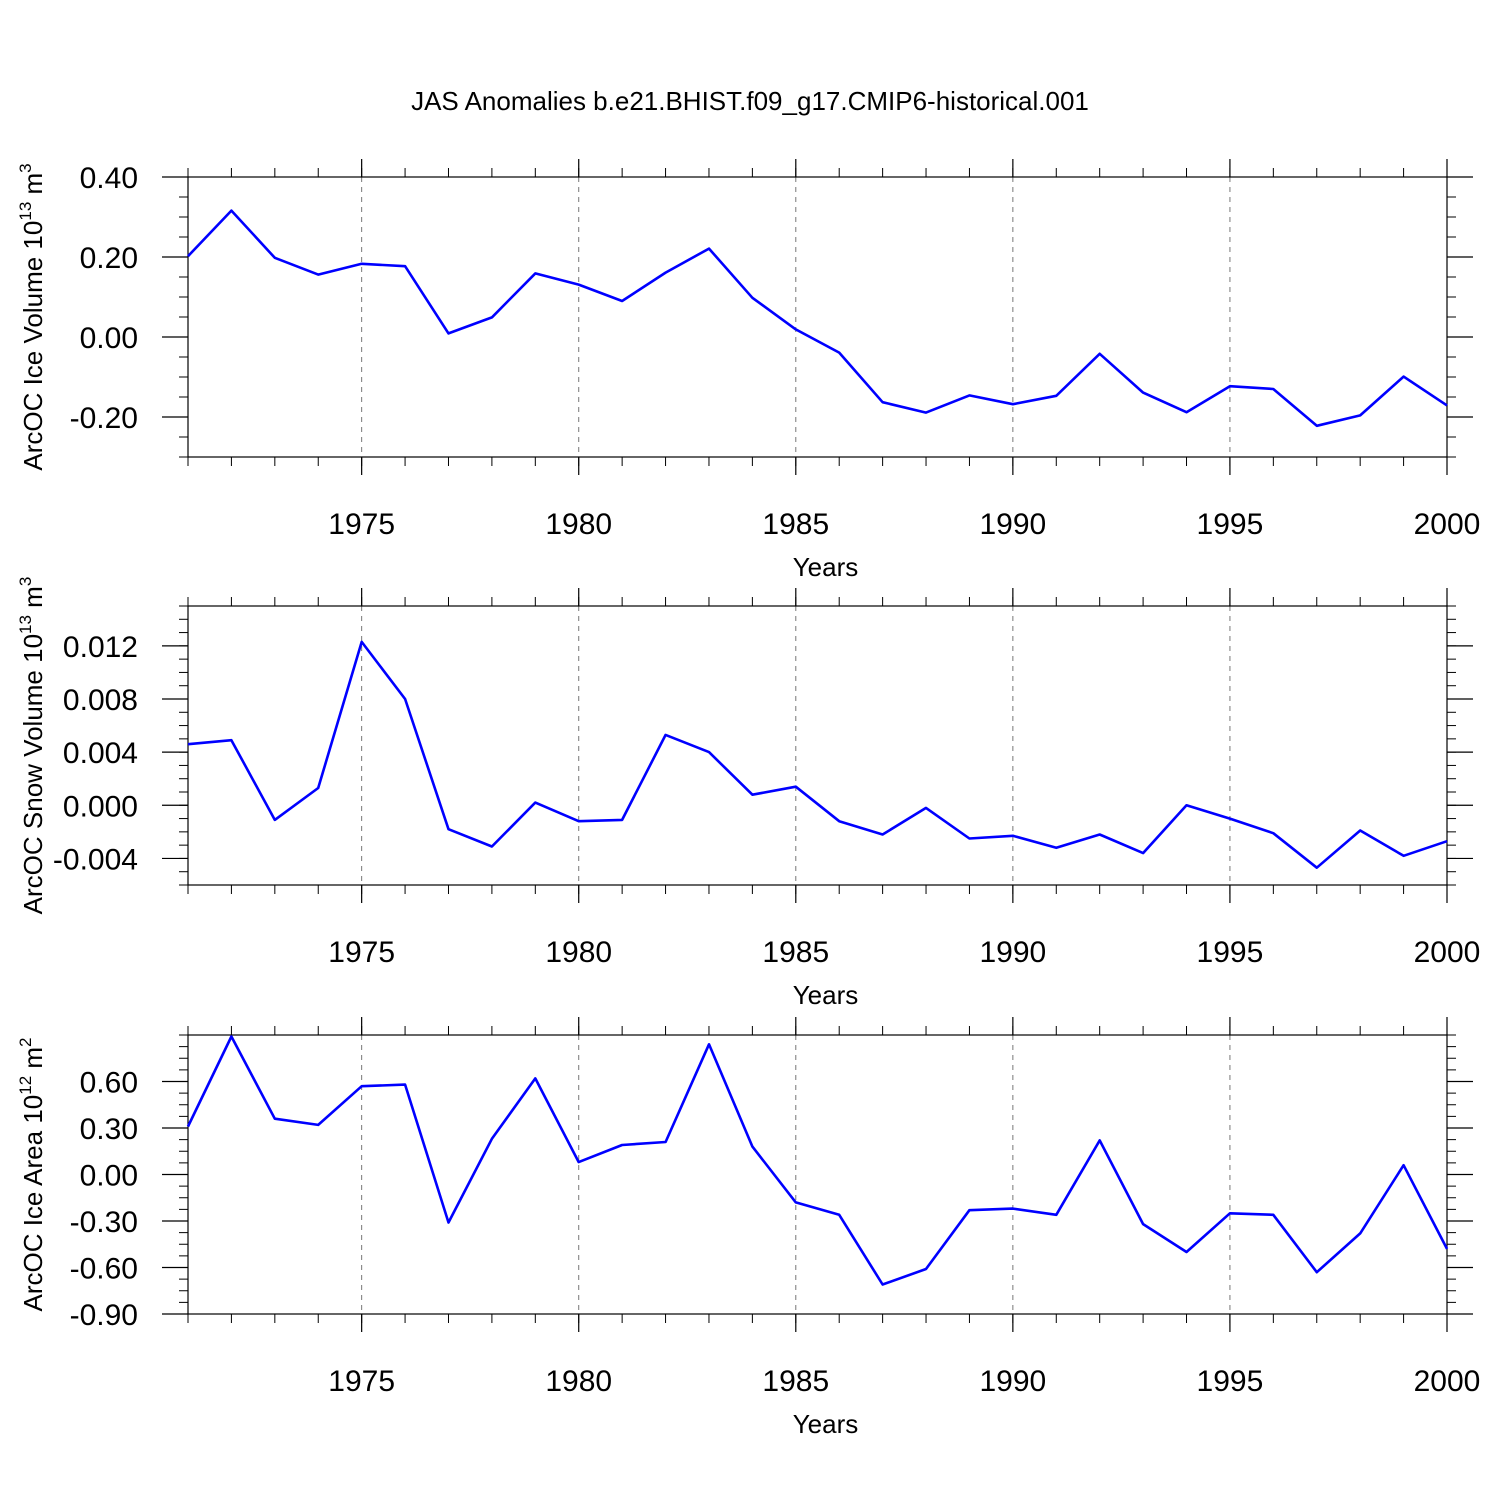 The image size is (1500, 1505). What do you see at coordinates (109, 1129) in the screenshot?
I see `y-tick-label: 0.30` at bounding box center [109, 1129].